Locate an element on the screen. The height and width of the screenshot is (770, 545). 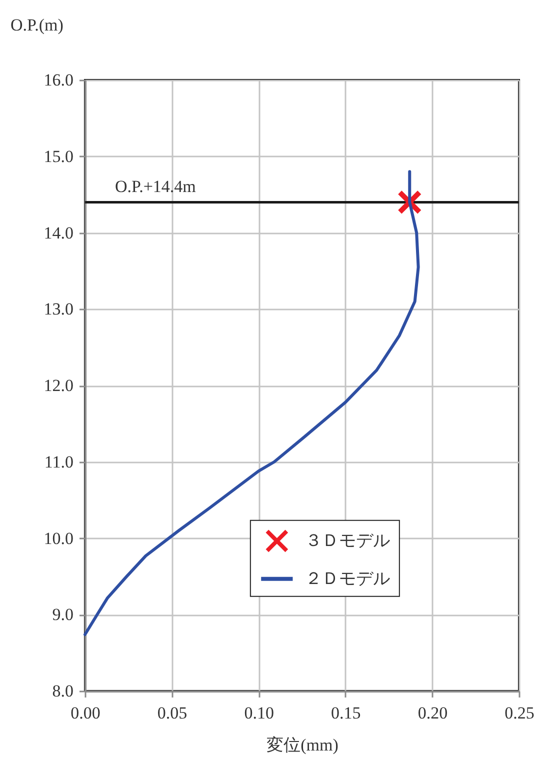
ref-line-label: O.P.+14.4m is located at coordinates (155, 186).